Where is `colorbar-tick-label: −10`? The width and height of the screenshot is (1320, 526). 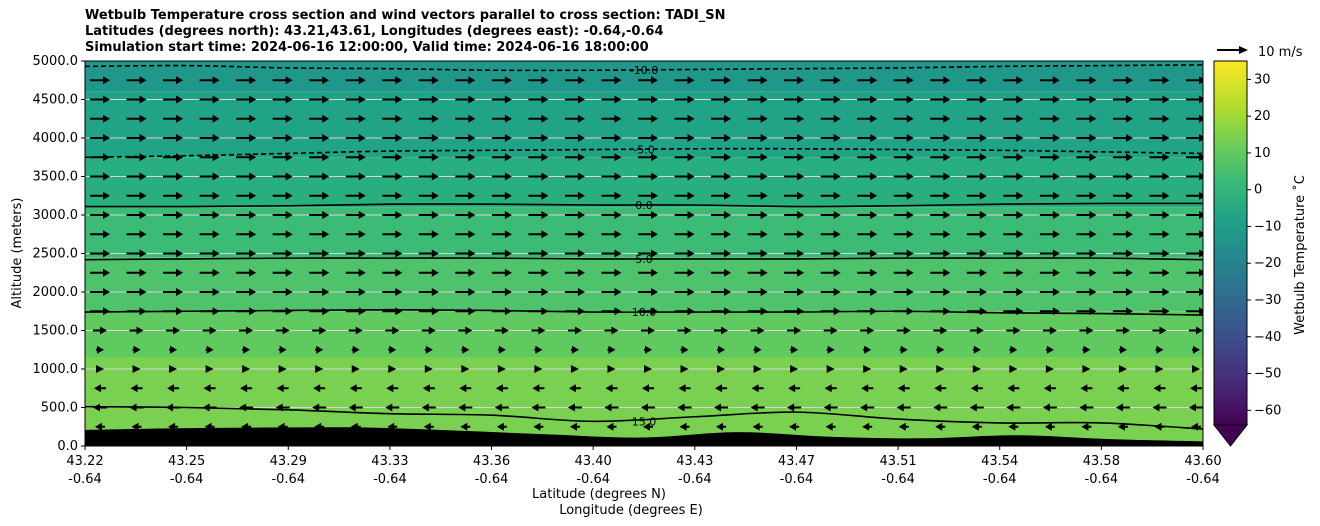 colorbar-tick-label: −10 is located at coordinates (1267, 226).